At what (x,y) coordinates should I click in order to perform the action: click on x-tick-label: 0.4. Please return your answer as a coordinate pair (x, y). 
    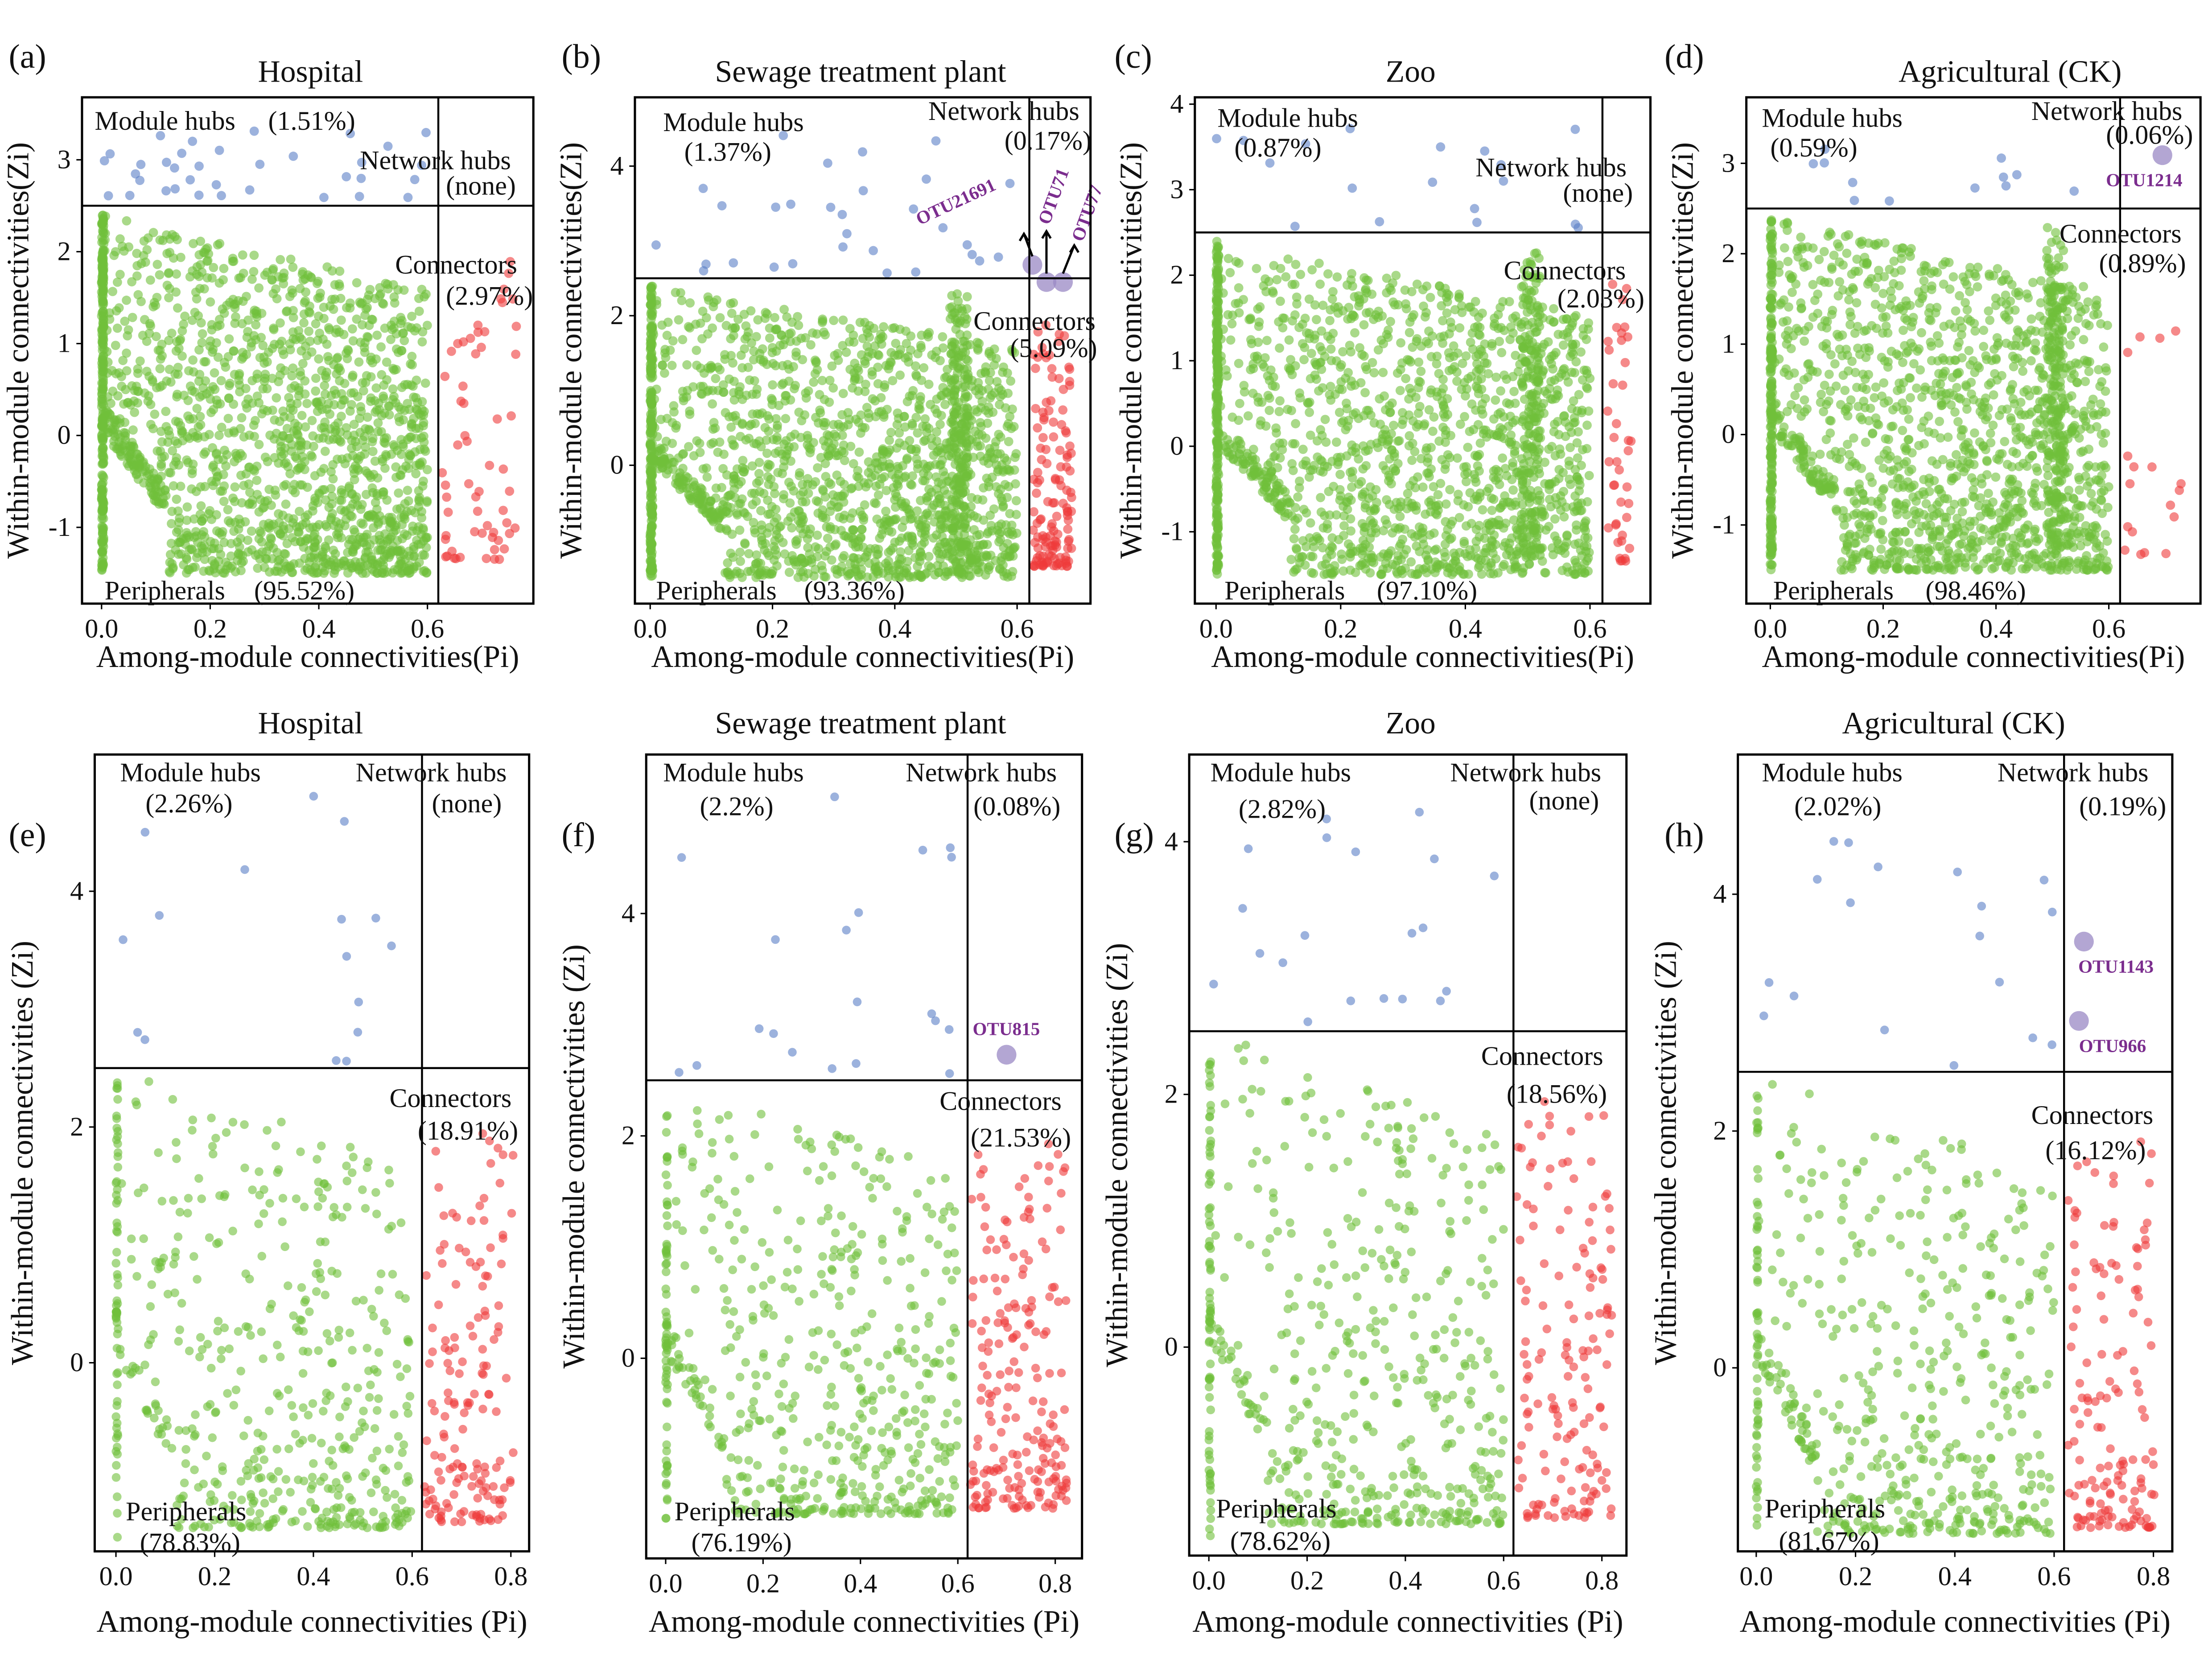
    Looking at the image, I should click on (894, 629).